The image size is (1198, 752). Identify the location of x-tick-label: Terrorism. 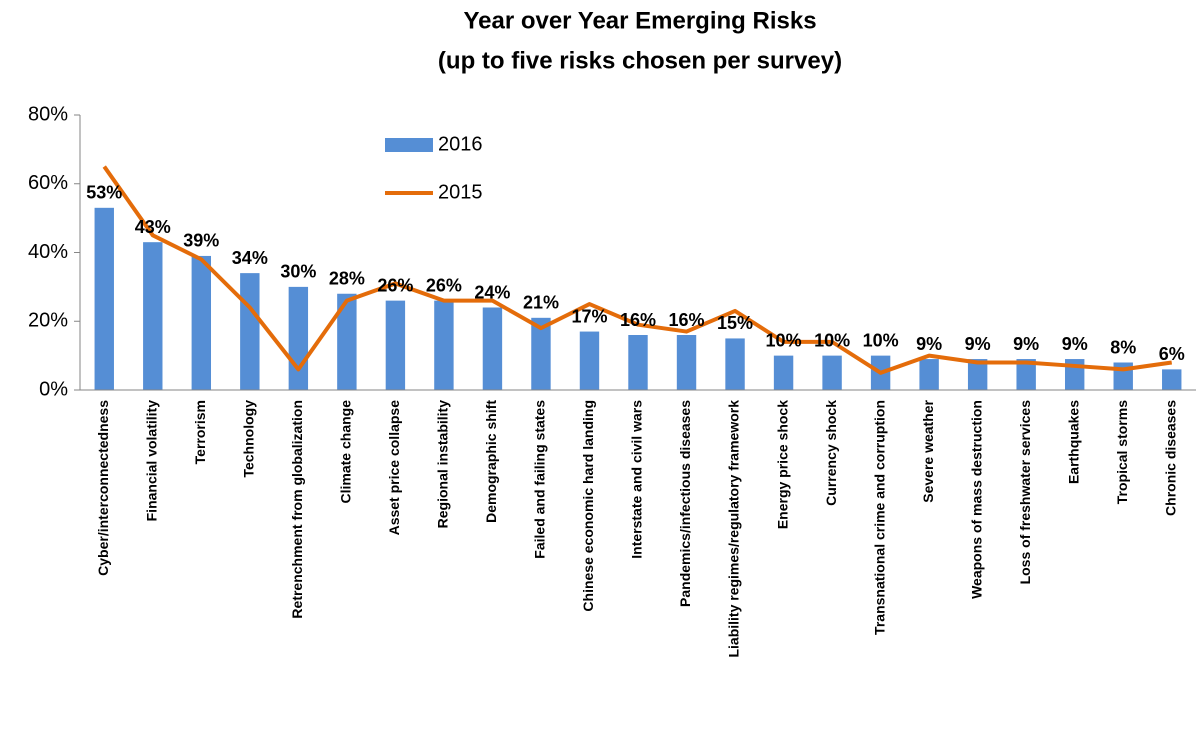
(200, 432).